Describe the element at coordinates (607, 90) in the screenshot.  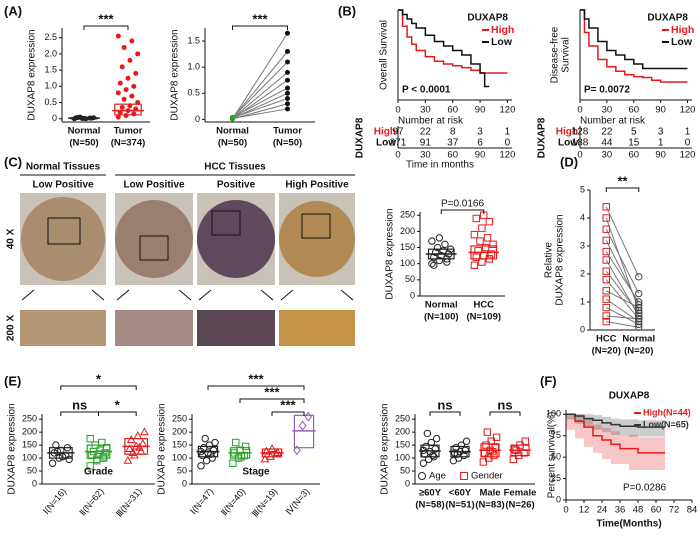
I see `annotation: P= 0.0072` at that location.